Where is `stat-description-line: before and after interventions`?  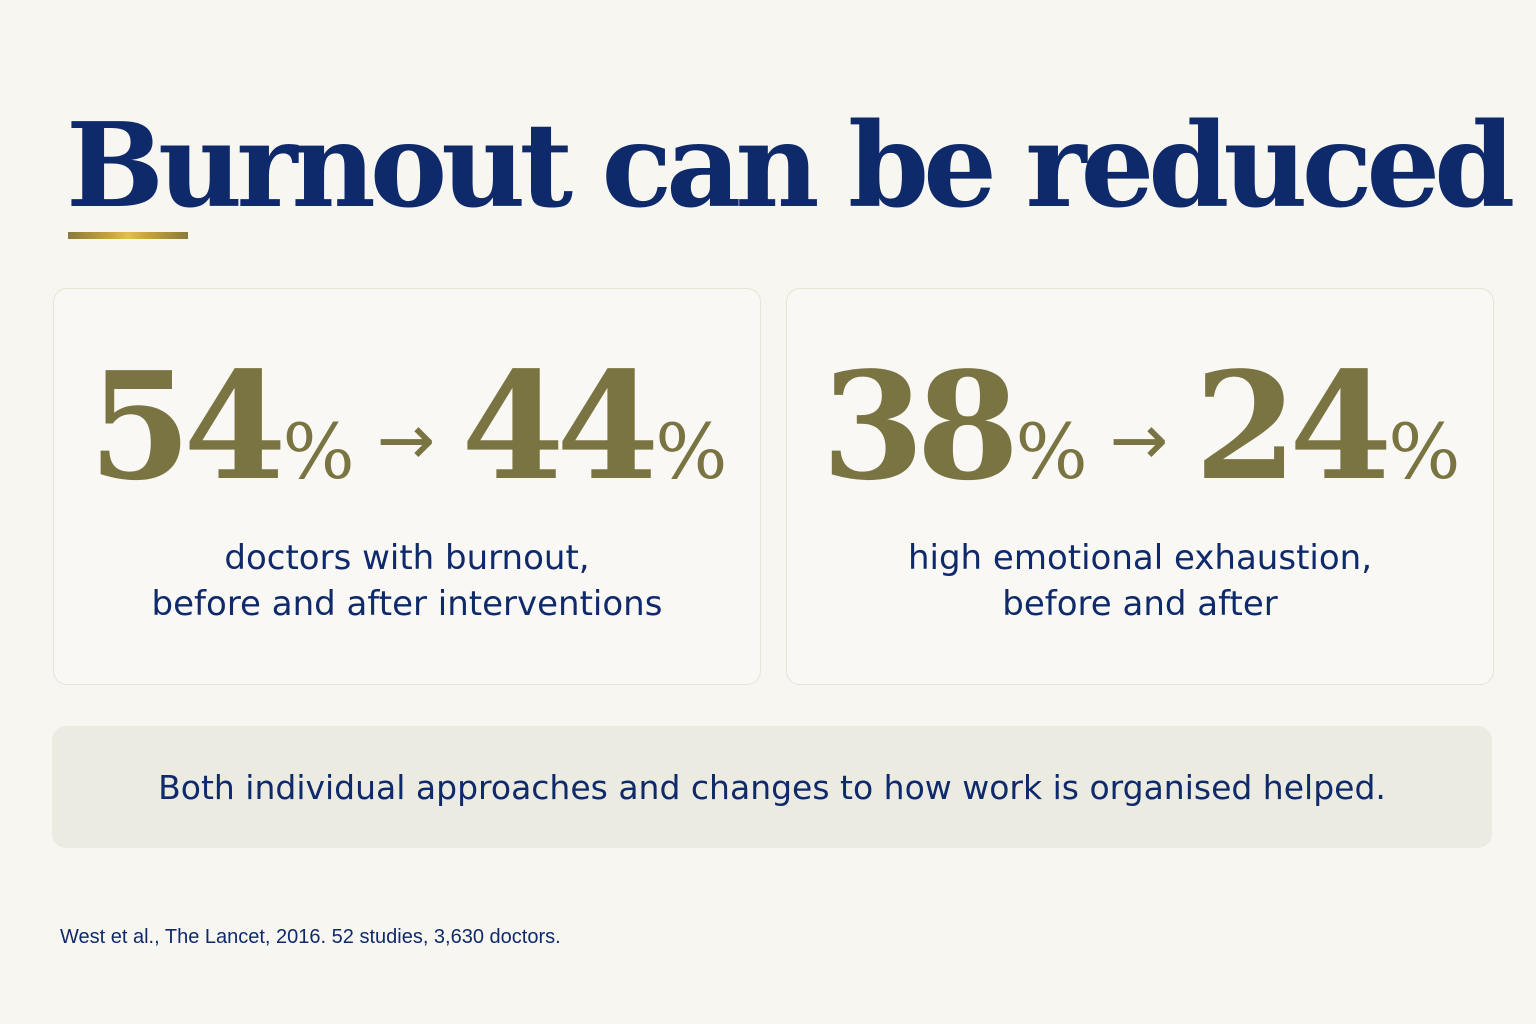 stat-description-line: before and after interventions is located at coordinates (407, 604).